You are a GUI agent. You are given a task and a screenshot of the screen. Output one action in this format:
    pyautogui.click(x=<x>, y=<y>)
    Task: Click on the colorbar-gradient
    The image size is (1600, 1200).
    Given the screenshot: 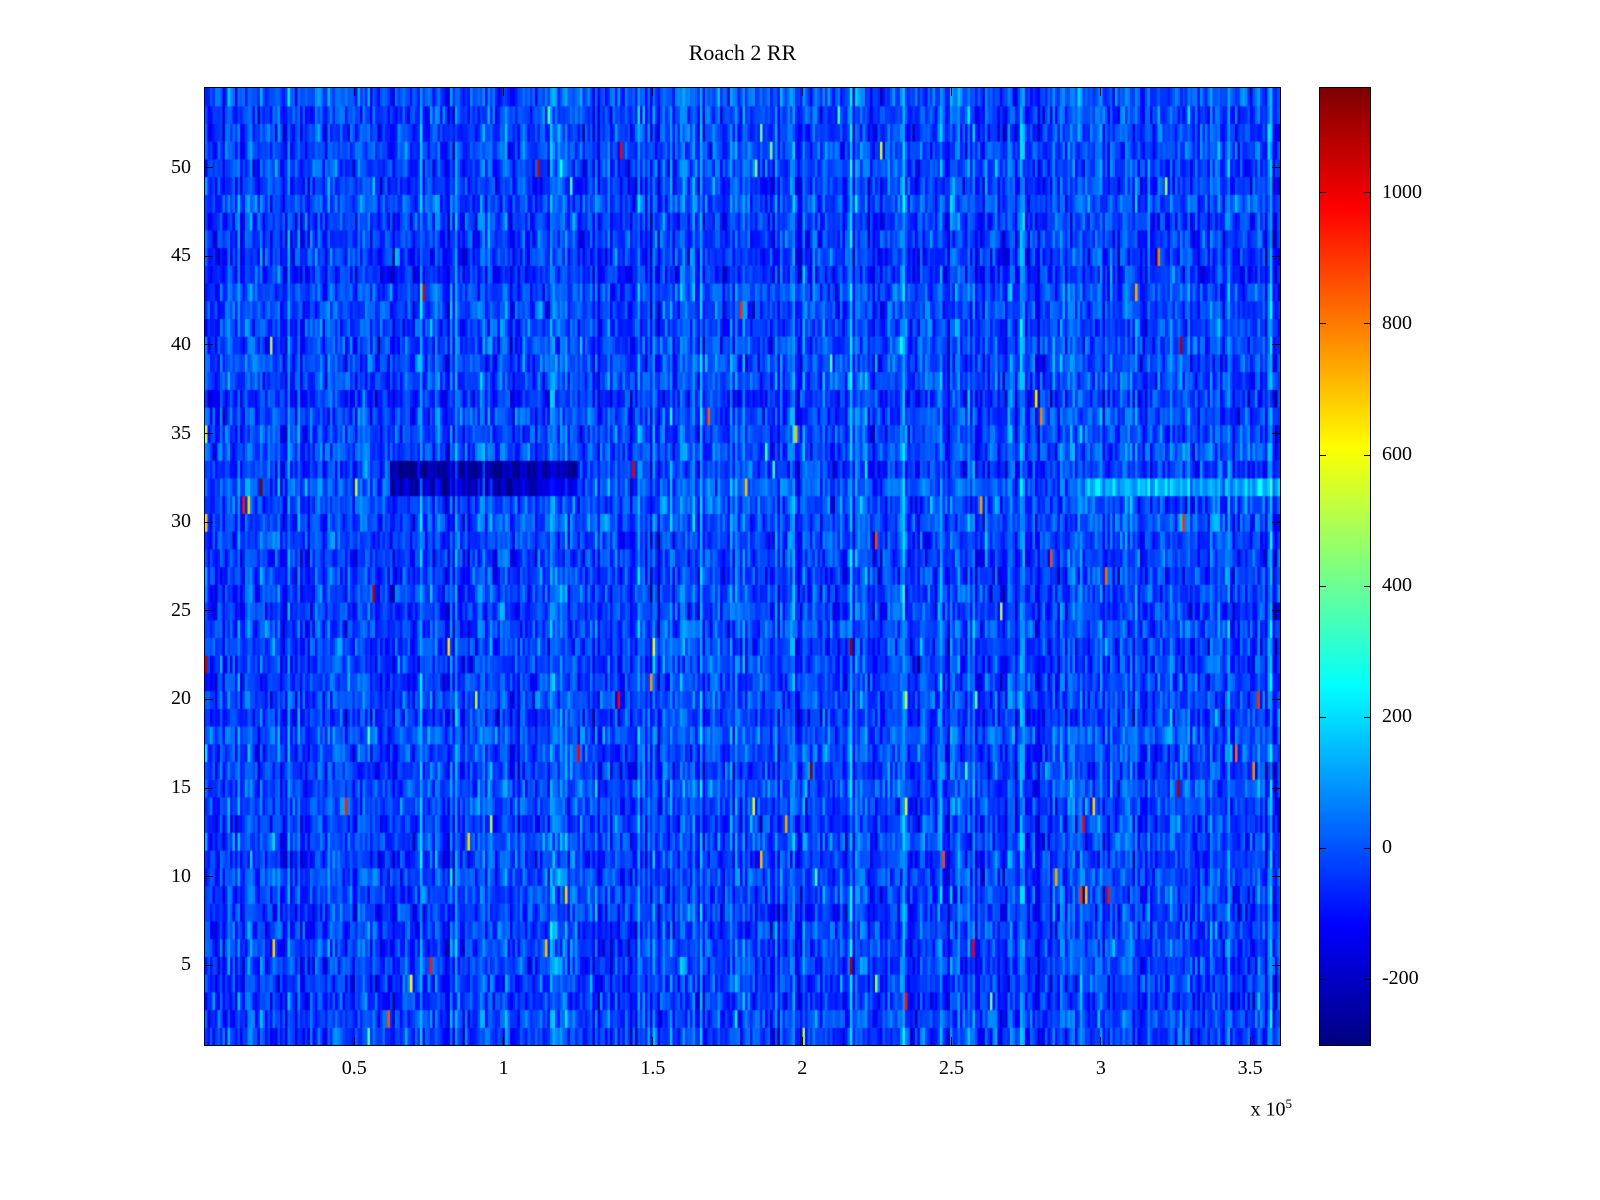 What is the action you would take?
    pyautogui.click(x=1345, y=566)
    